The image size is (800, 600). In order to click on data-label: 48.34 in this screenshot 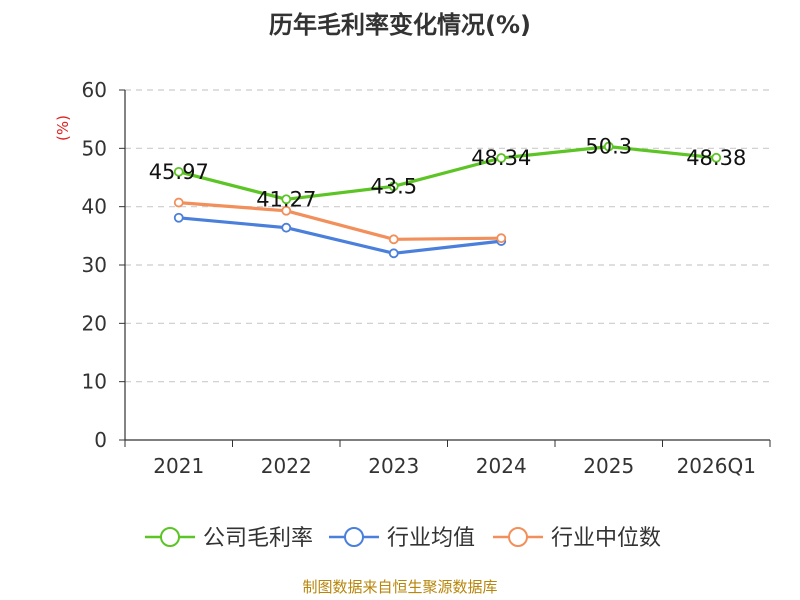, I will do `click(501, 158)`.